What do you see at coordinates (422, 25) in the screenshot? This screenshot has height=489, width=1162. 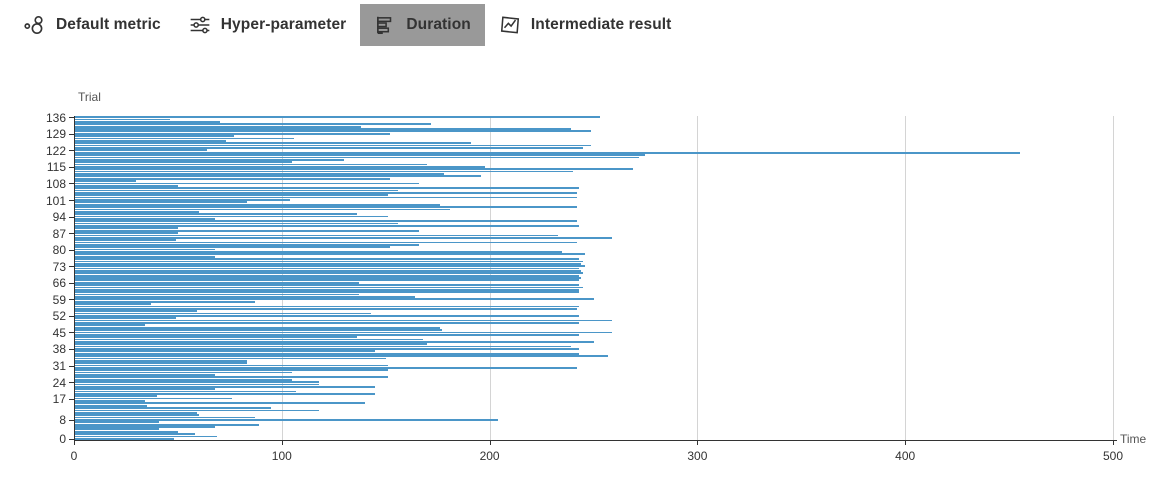 I see `tab-duration: Duration` at bounding box center [422, 25].